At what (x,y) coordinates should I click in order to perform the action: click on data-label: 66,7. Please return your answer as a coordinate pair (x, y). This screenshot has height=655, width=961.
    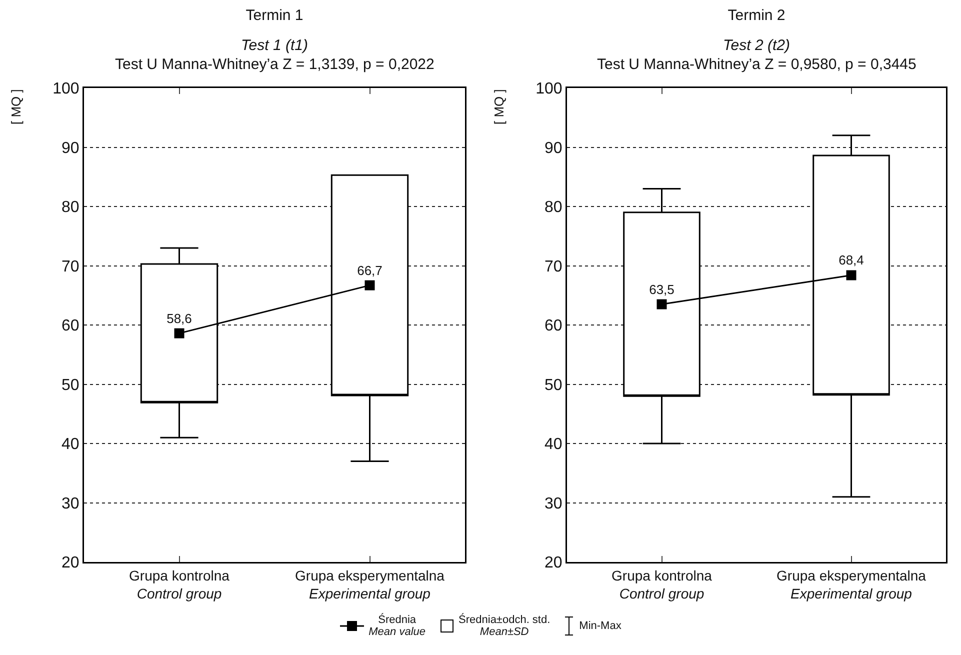
    Looking at the image, I should click on (369, 270).